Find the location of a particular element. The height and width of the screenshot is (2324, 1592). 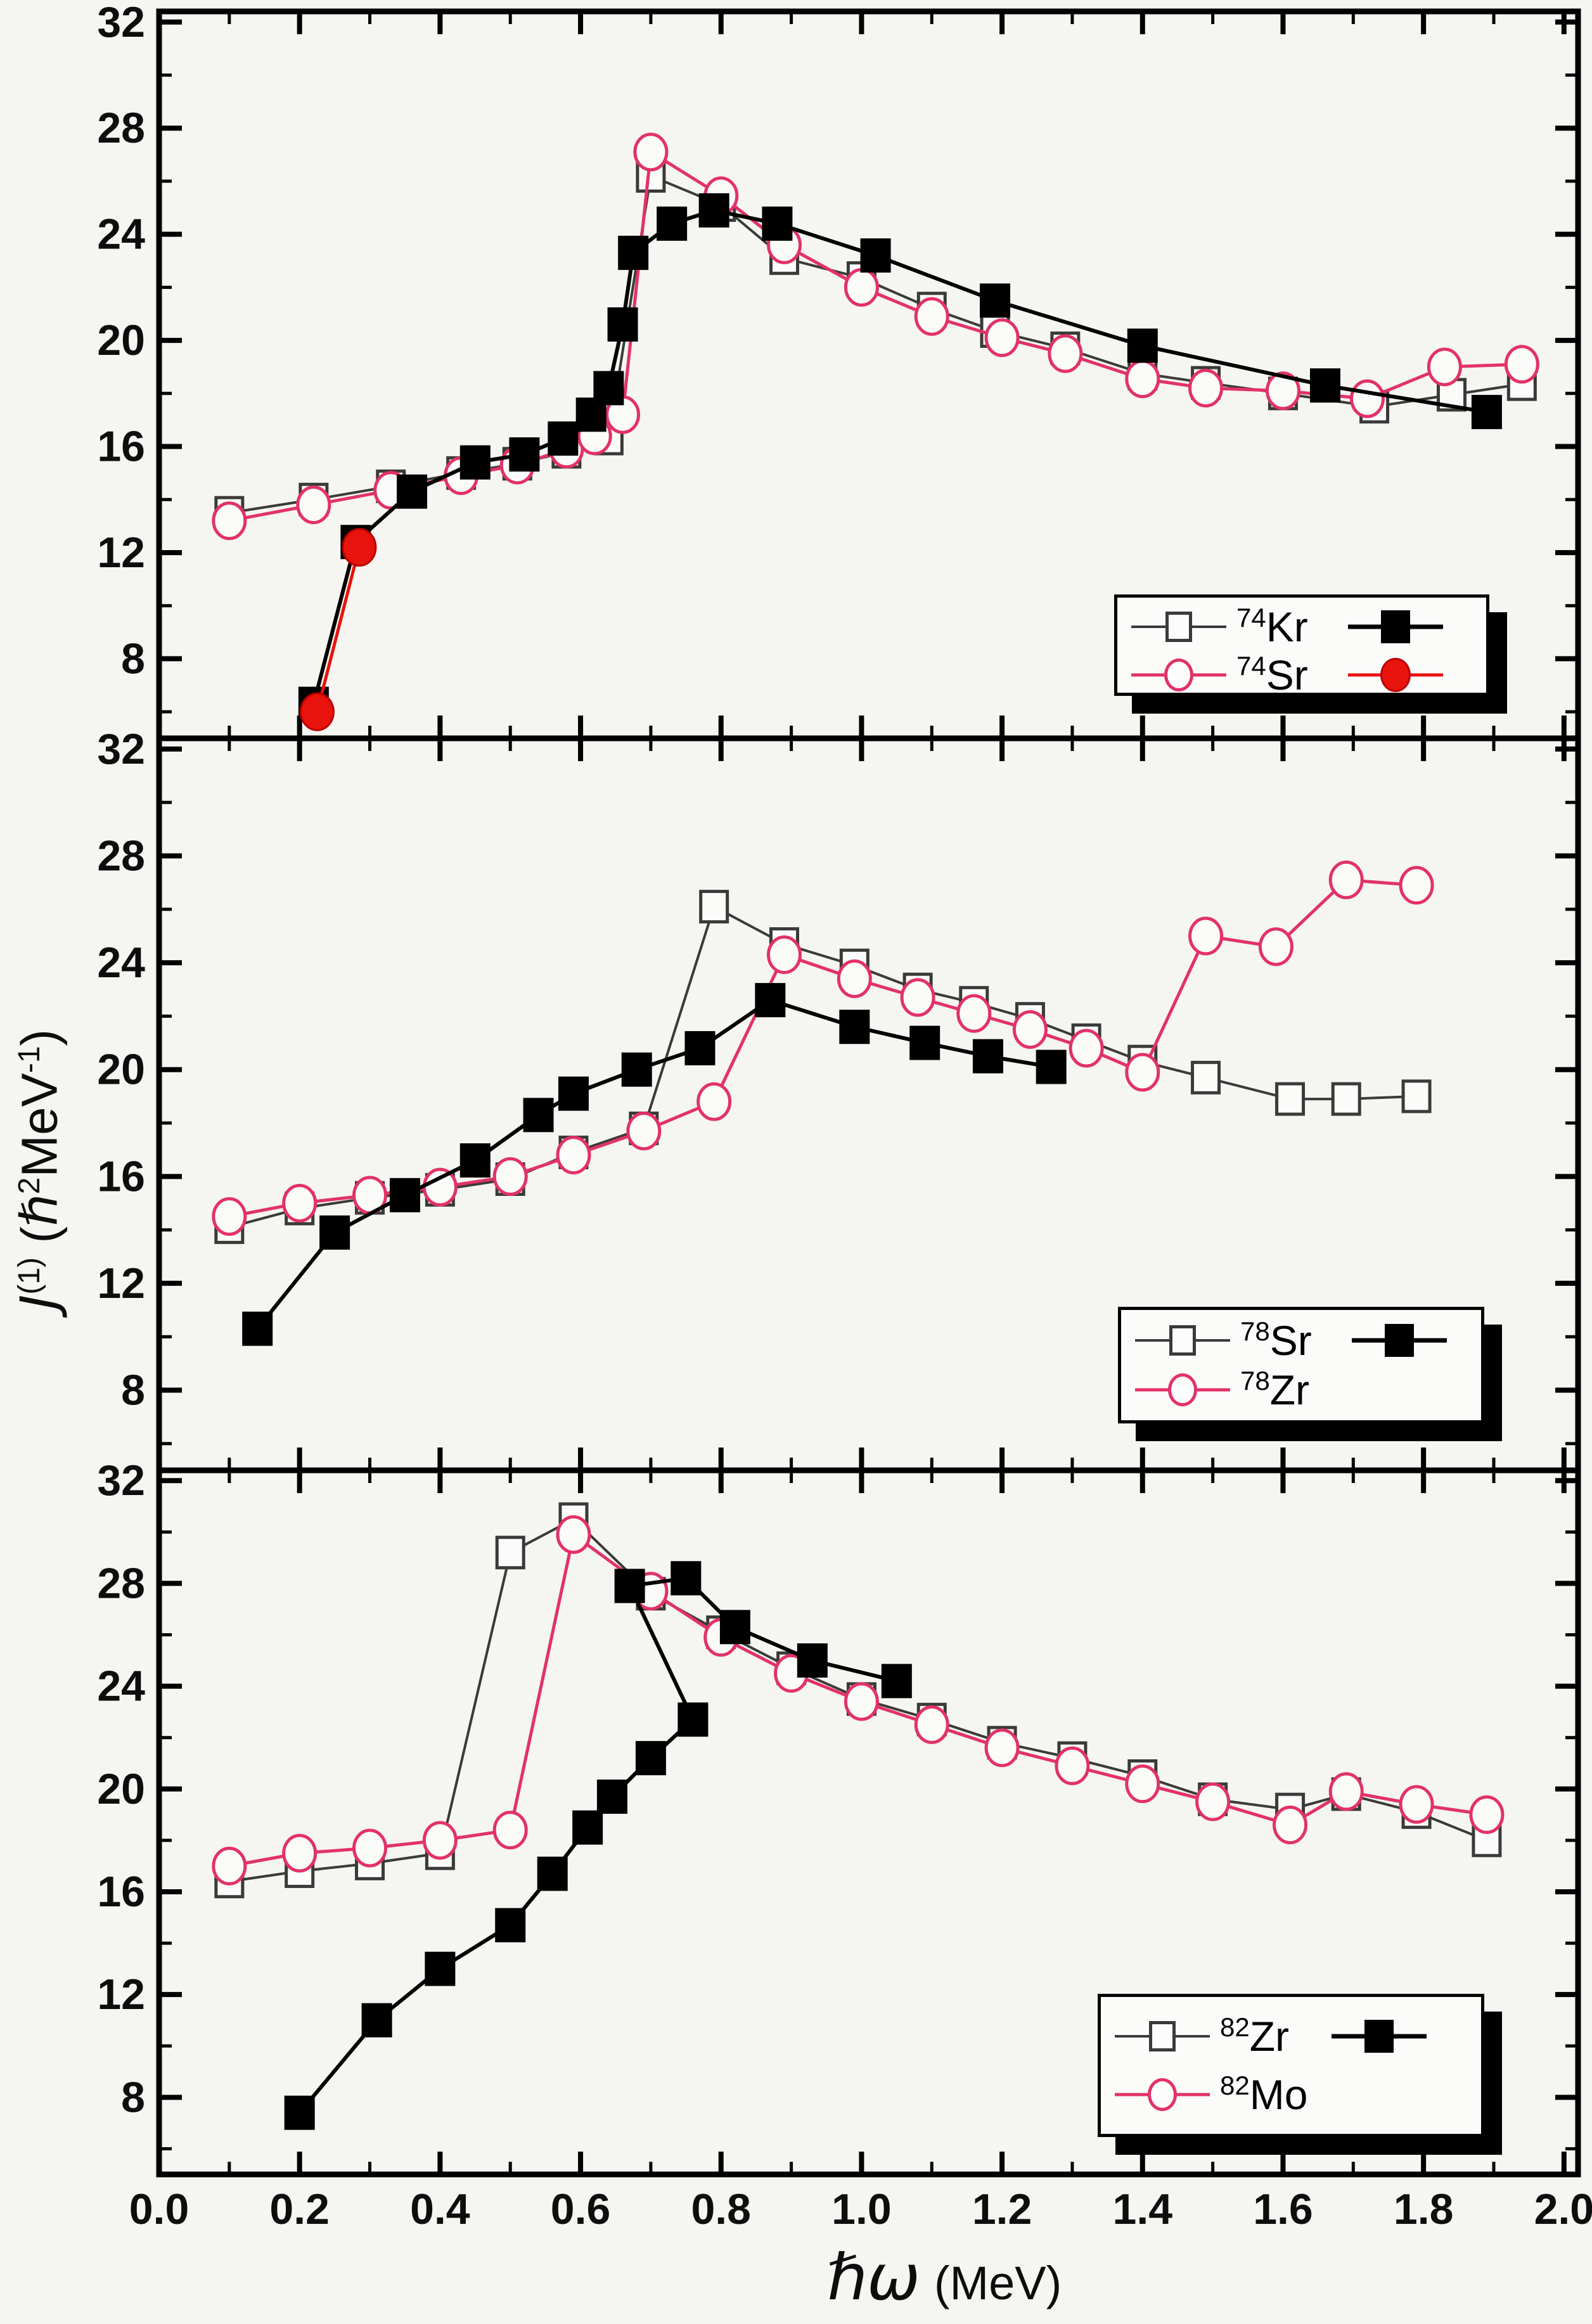

legend-label-82mo: 82Mo is located at coordinates (1270, 2094).